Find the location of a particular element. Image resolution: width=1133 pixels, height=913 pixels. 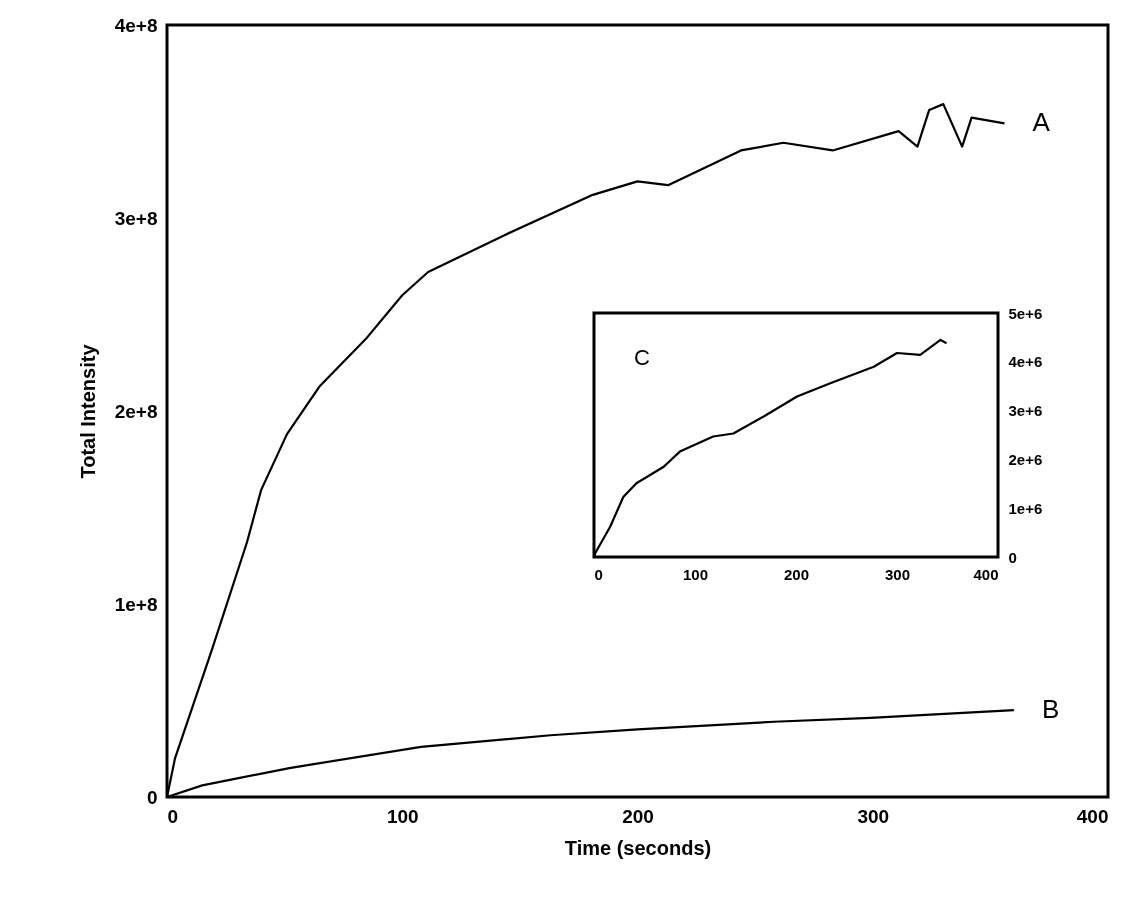

y-tick-label: 1e+6 is located at coordinates (1025, 508).